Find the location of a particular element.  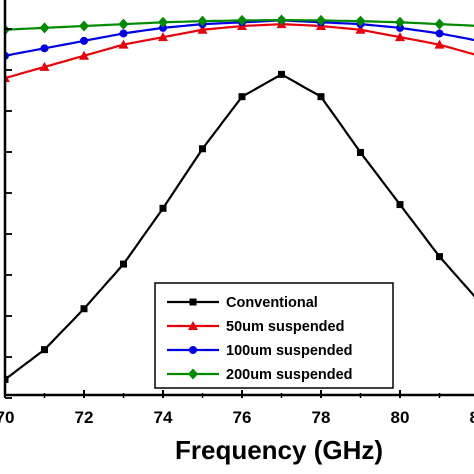

legend-label: 200um suspended is located at coordinates (289, 375).